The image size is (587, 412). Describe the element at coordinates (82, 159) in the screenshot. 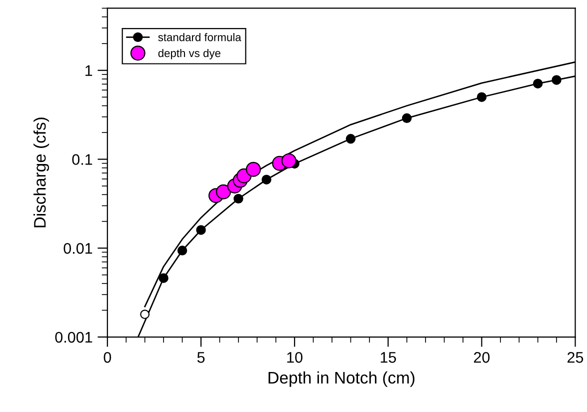

I see `y-tick-label: 0.1` at that location.